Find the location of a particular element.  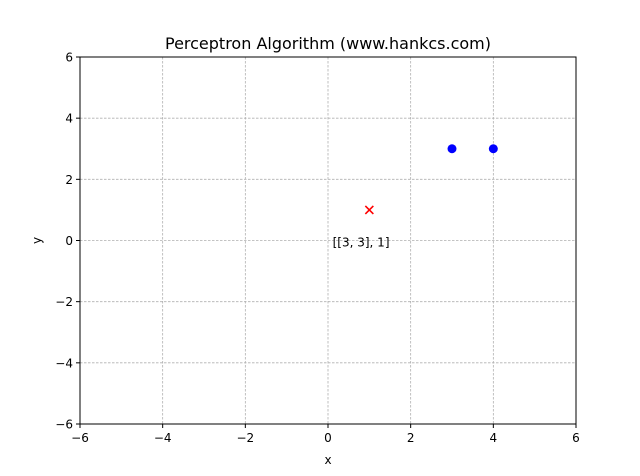

y-tick-label: 6 is located at coordinates (69, 58).